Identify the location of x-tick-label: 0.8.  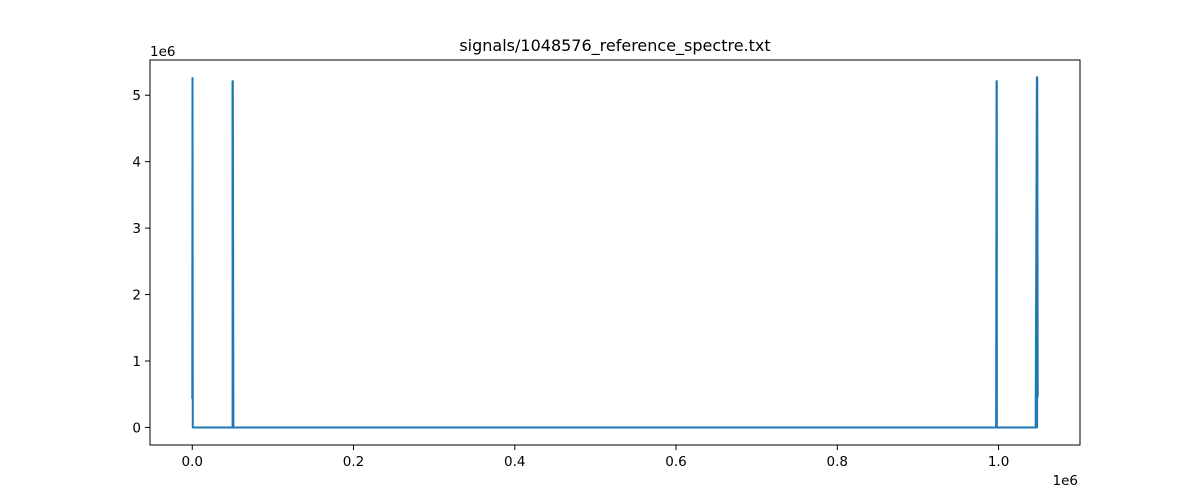
(837, 462).